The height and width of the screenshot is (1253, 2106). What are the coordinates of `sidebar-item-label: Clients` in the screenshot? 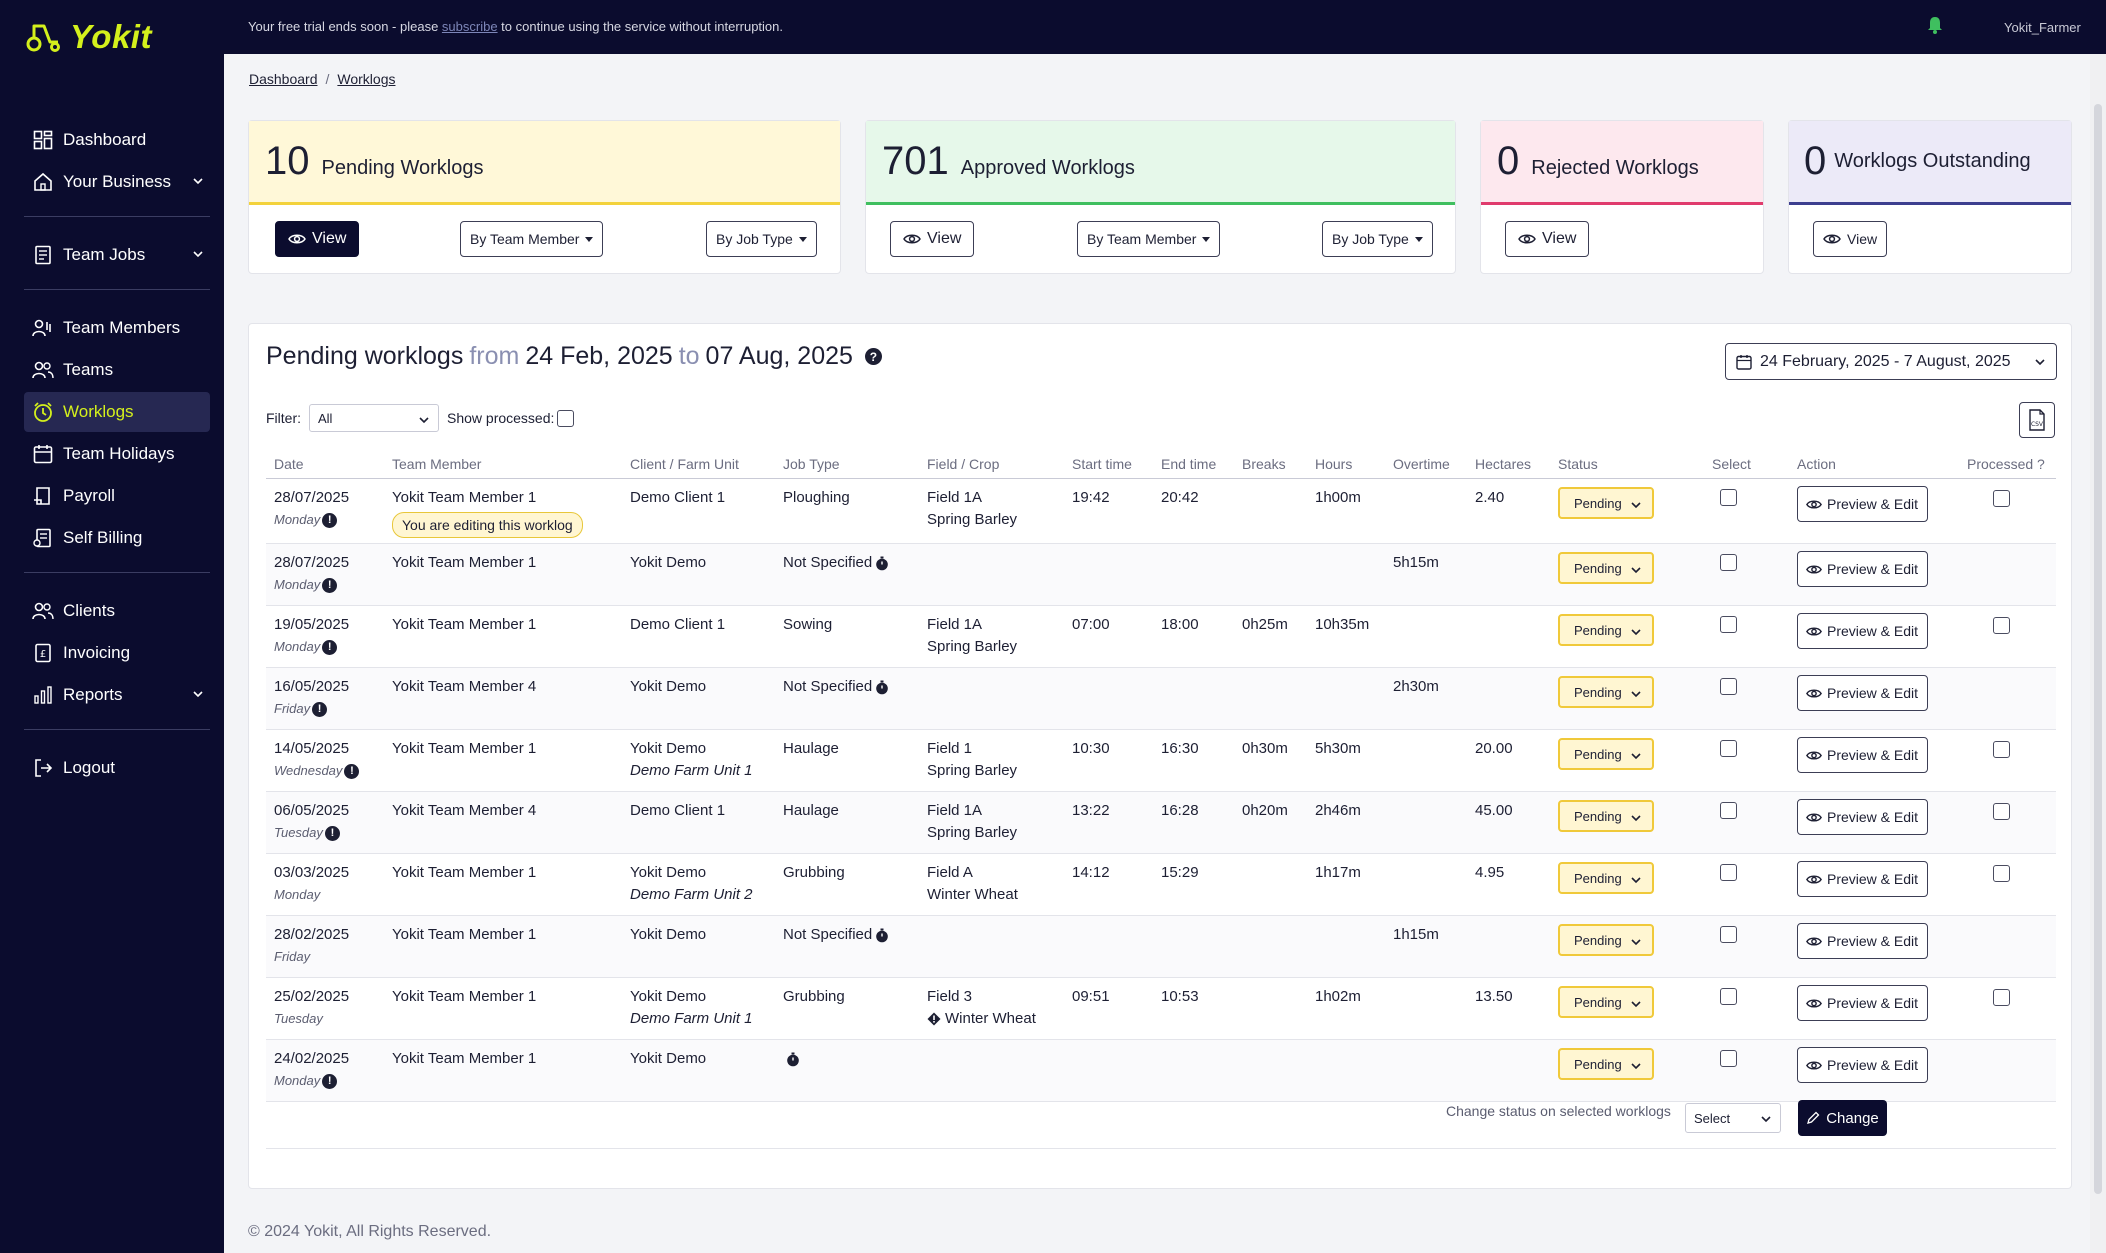 It's located at (89, 610).